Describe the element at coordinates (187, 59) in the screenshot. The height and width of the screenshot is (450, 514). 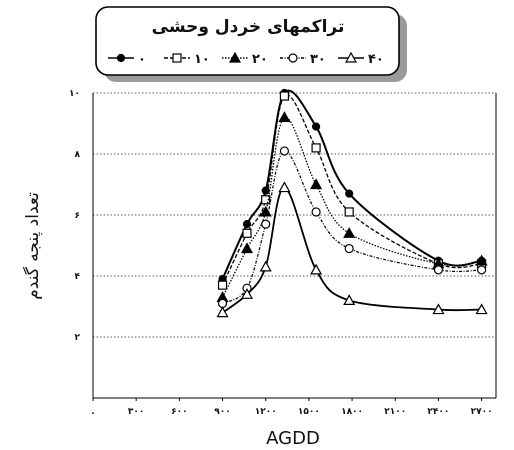
I see `legend-item: ۱۰` at that location.